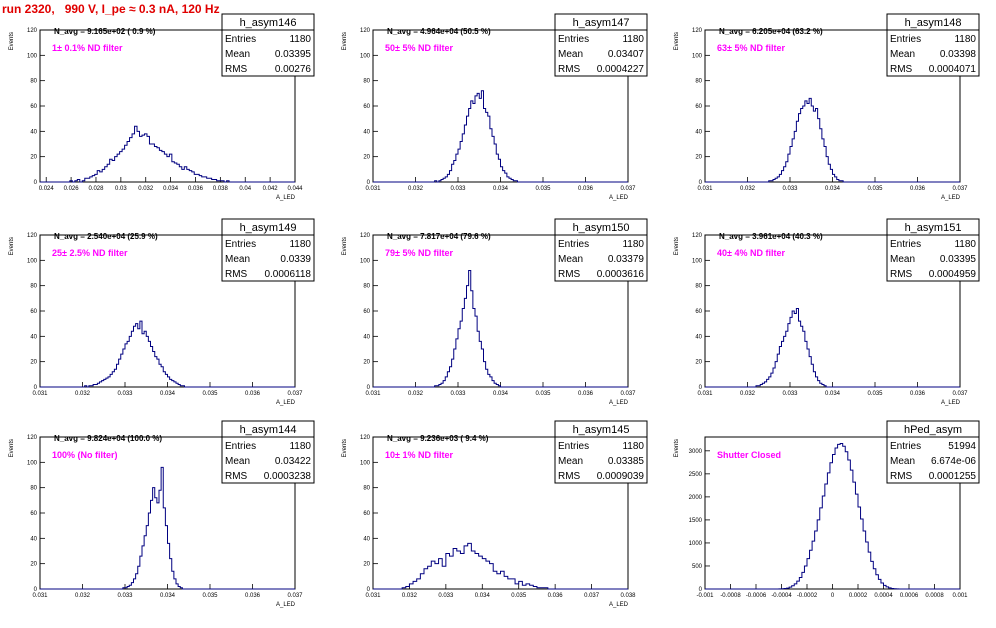 The height and width of the screenshot is (628, 996). What do you see at coordinates (87, 48) in the screenshot?
I see `filter-annotation: 1± 0.1% ND filter` at bounding box center [87, 48].